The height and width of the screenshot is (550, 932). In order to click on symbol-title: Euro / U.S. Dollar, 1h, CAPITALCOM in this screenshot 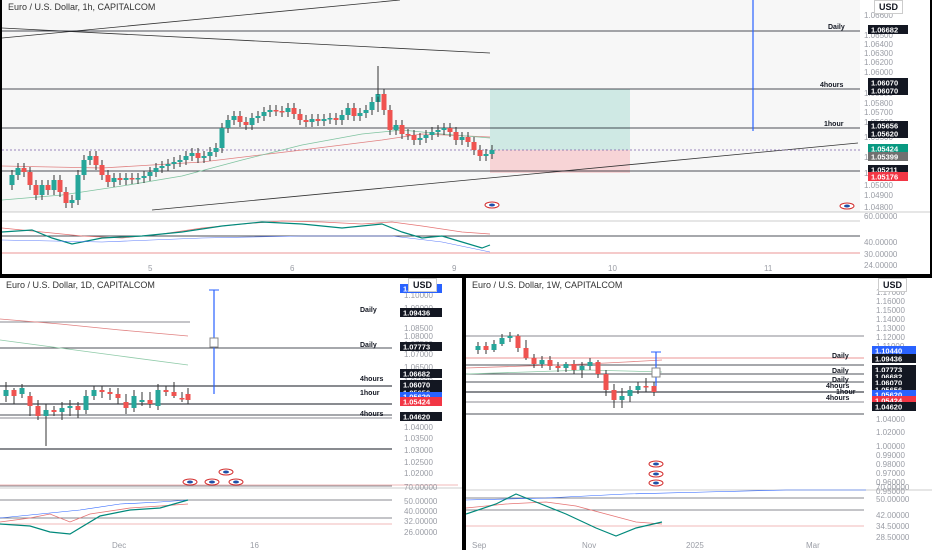, I will do `click(82, 7)`.